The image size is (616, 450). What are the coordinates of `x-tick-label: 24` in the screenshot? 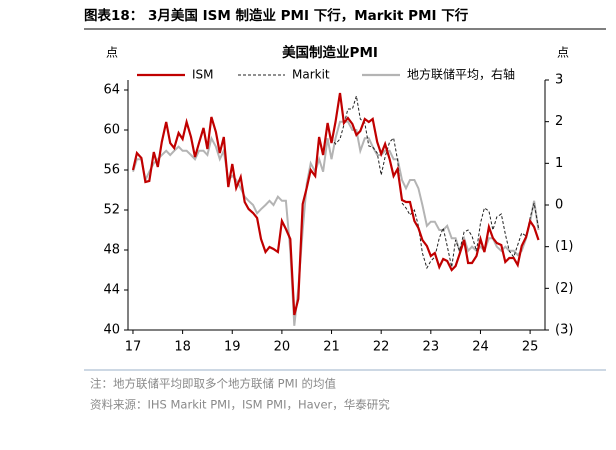 It's located at (480, 347).